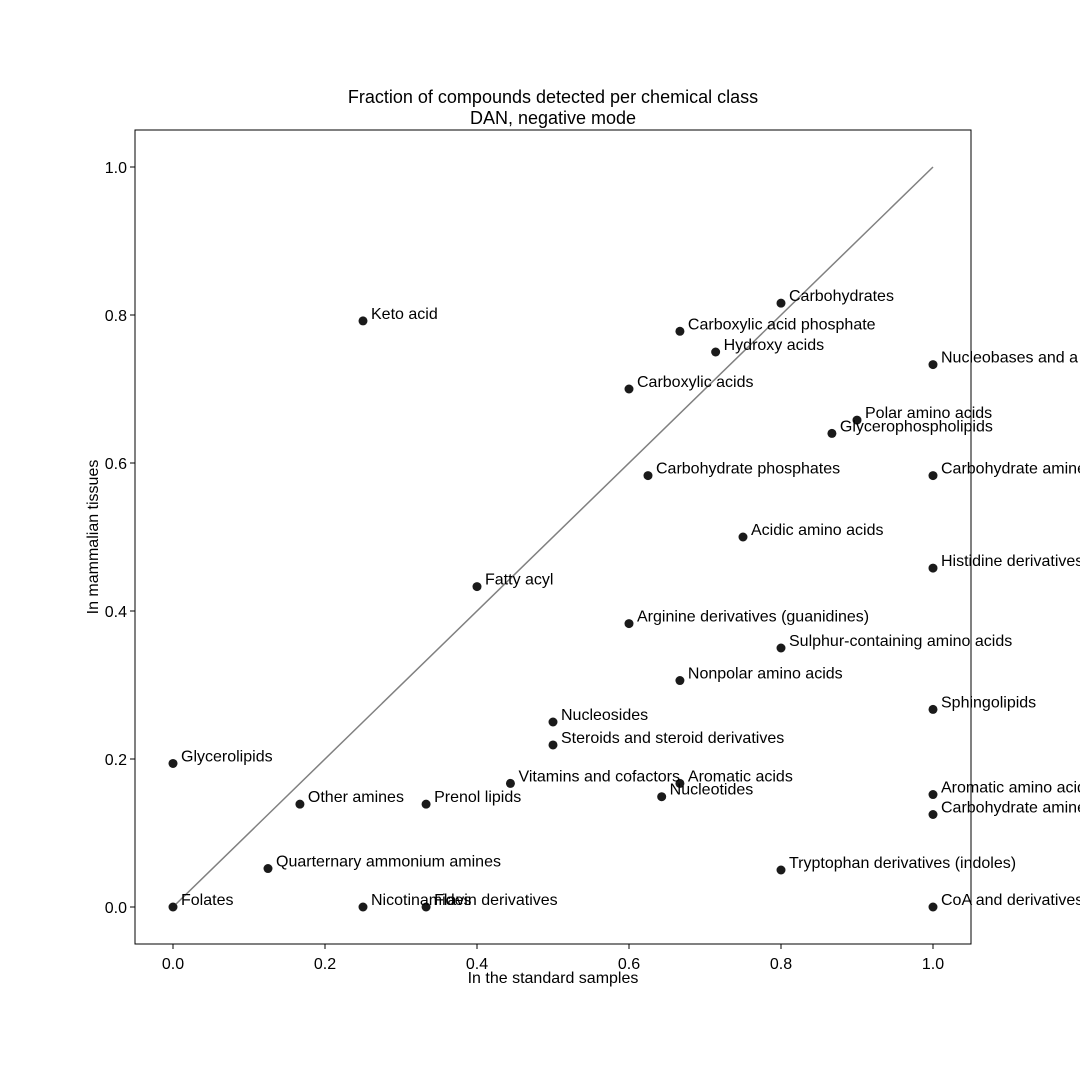  What do you see at coordinates (1010, 788) in the screenshot?
I see `data-label: Aromatic amino acid` at bounding box center [1010, 788].